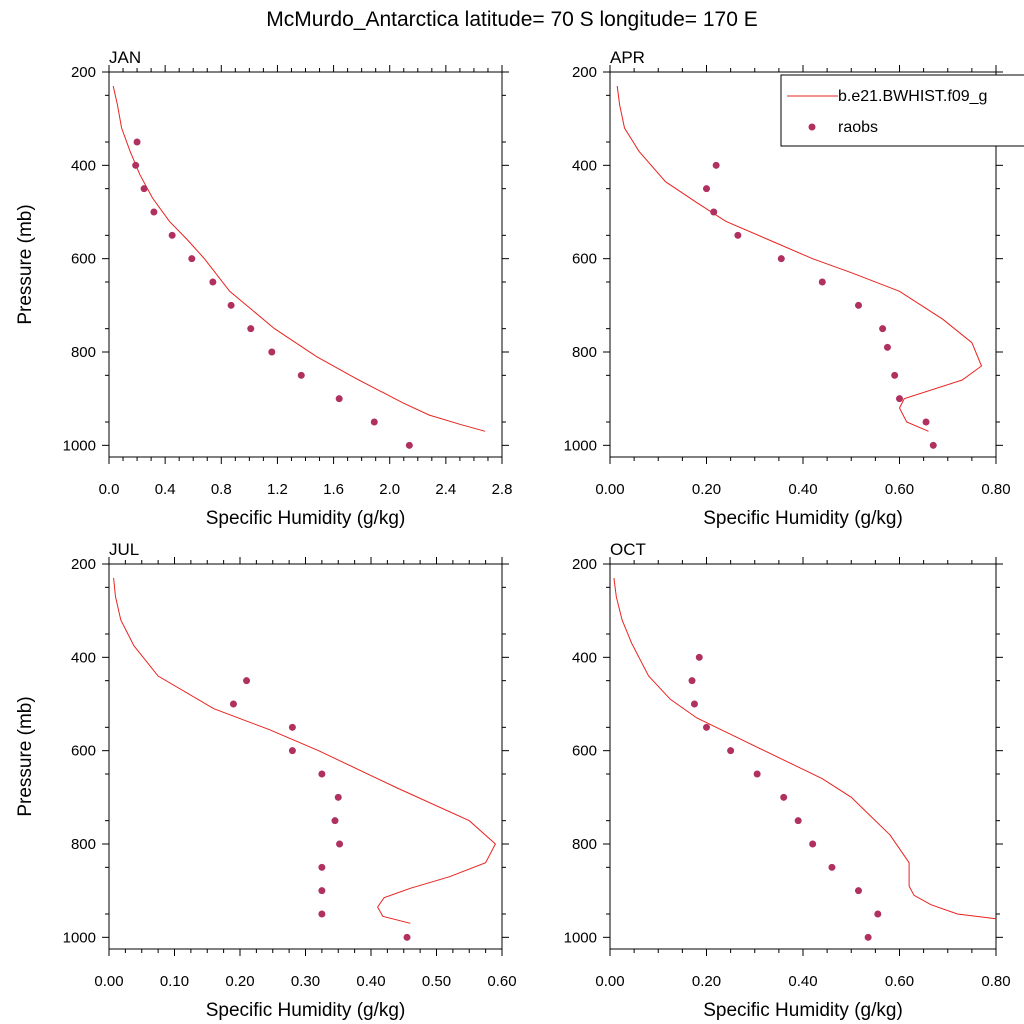 The width and height of the screenshot is (1024, 1024). Describe the element at coordinates (174, 981) in the screenshot. I see `x-tick-label: 0.10` at that location.